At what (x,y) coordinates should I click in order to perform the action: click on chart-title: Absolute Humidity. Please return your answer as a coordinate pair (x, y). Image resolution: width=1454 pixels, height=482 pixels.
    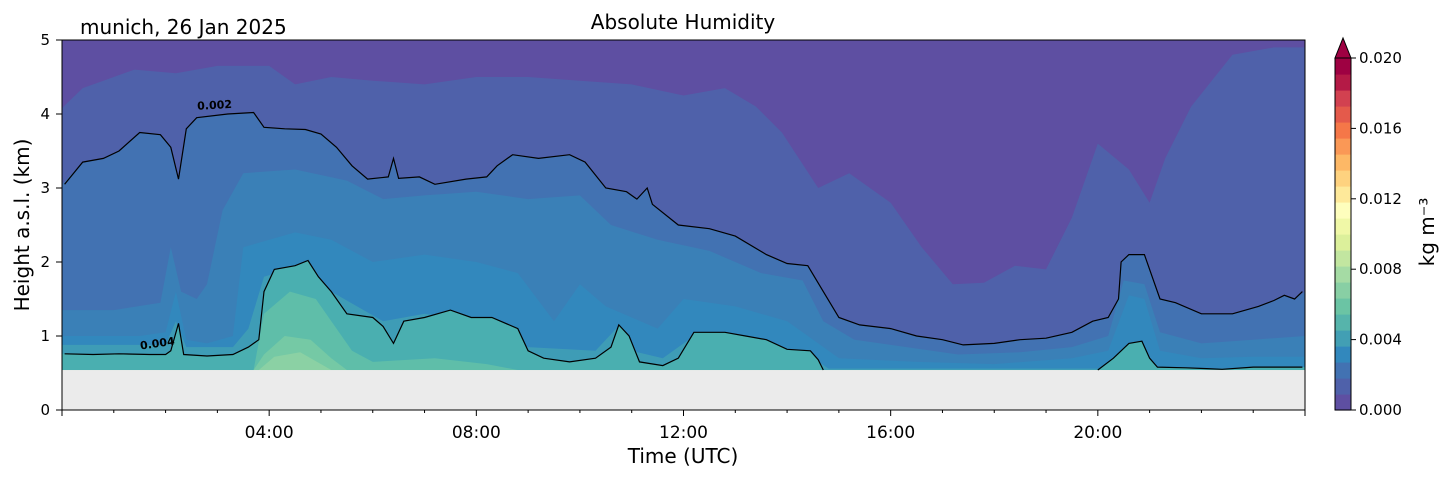
    Looking at the image, I should click on (683, 22).